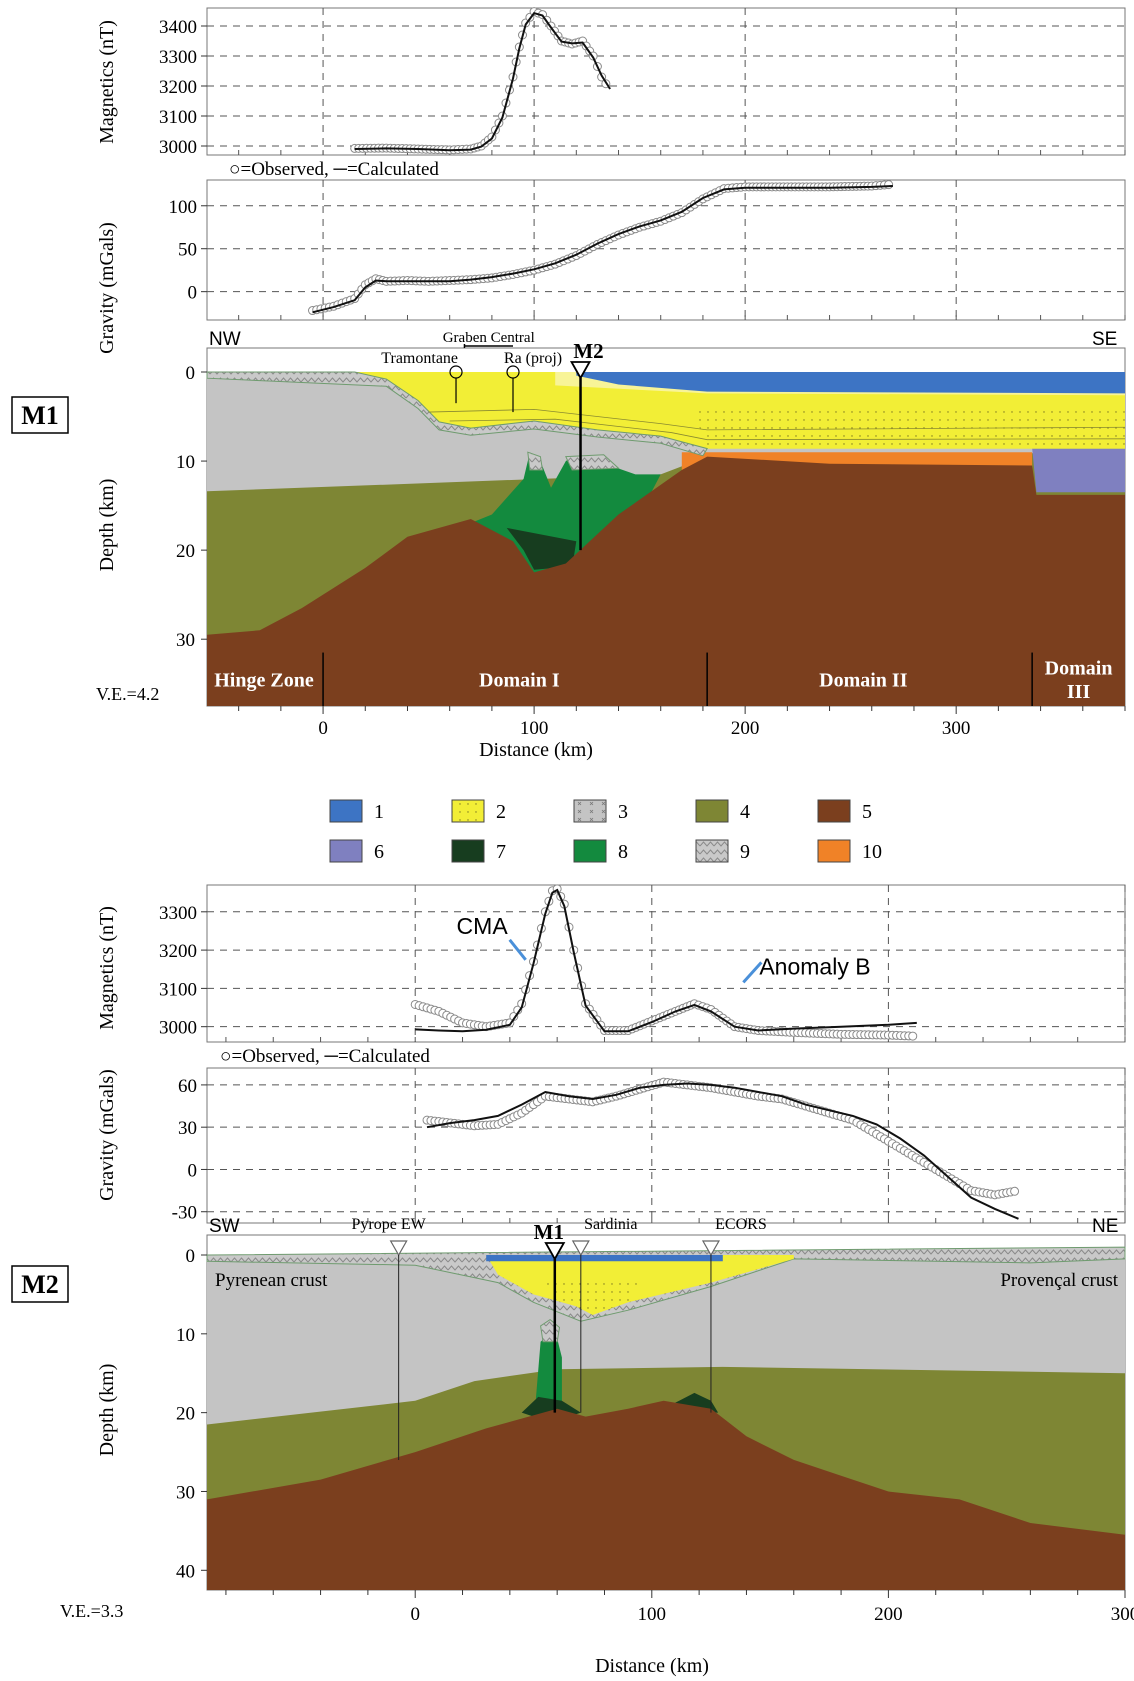 Image resolution: width=1134 pixels, height=1681 pixels. Describe the element at coordinates (1104, 339) in the screenshot. I see `m1-right-label: SE` at that location.